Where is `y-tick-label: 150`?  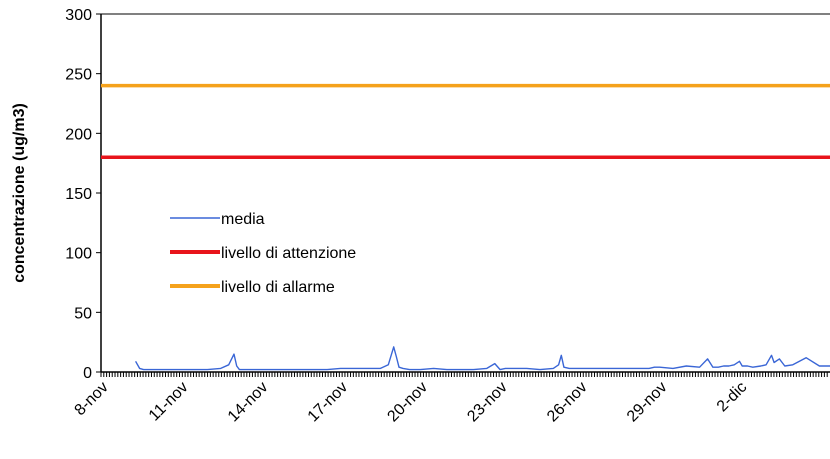 y-tick-label: 150 is located at coordinates (78, 194).